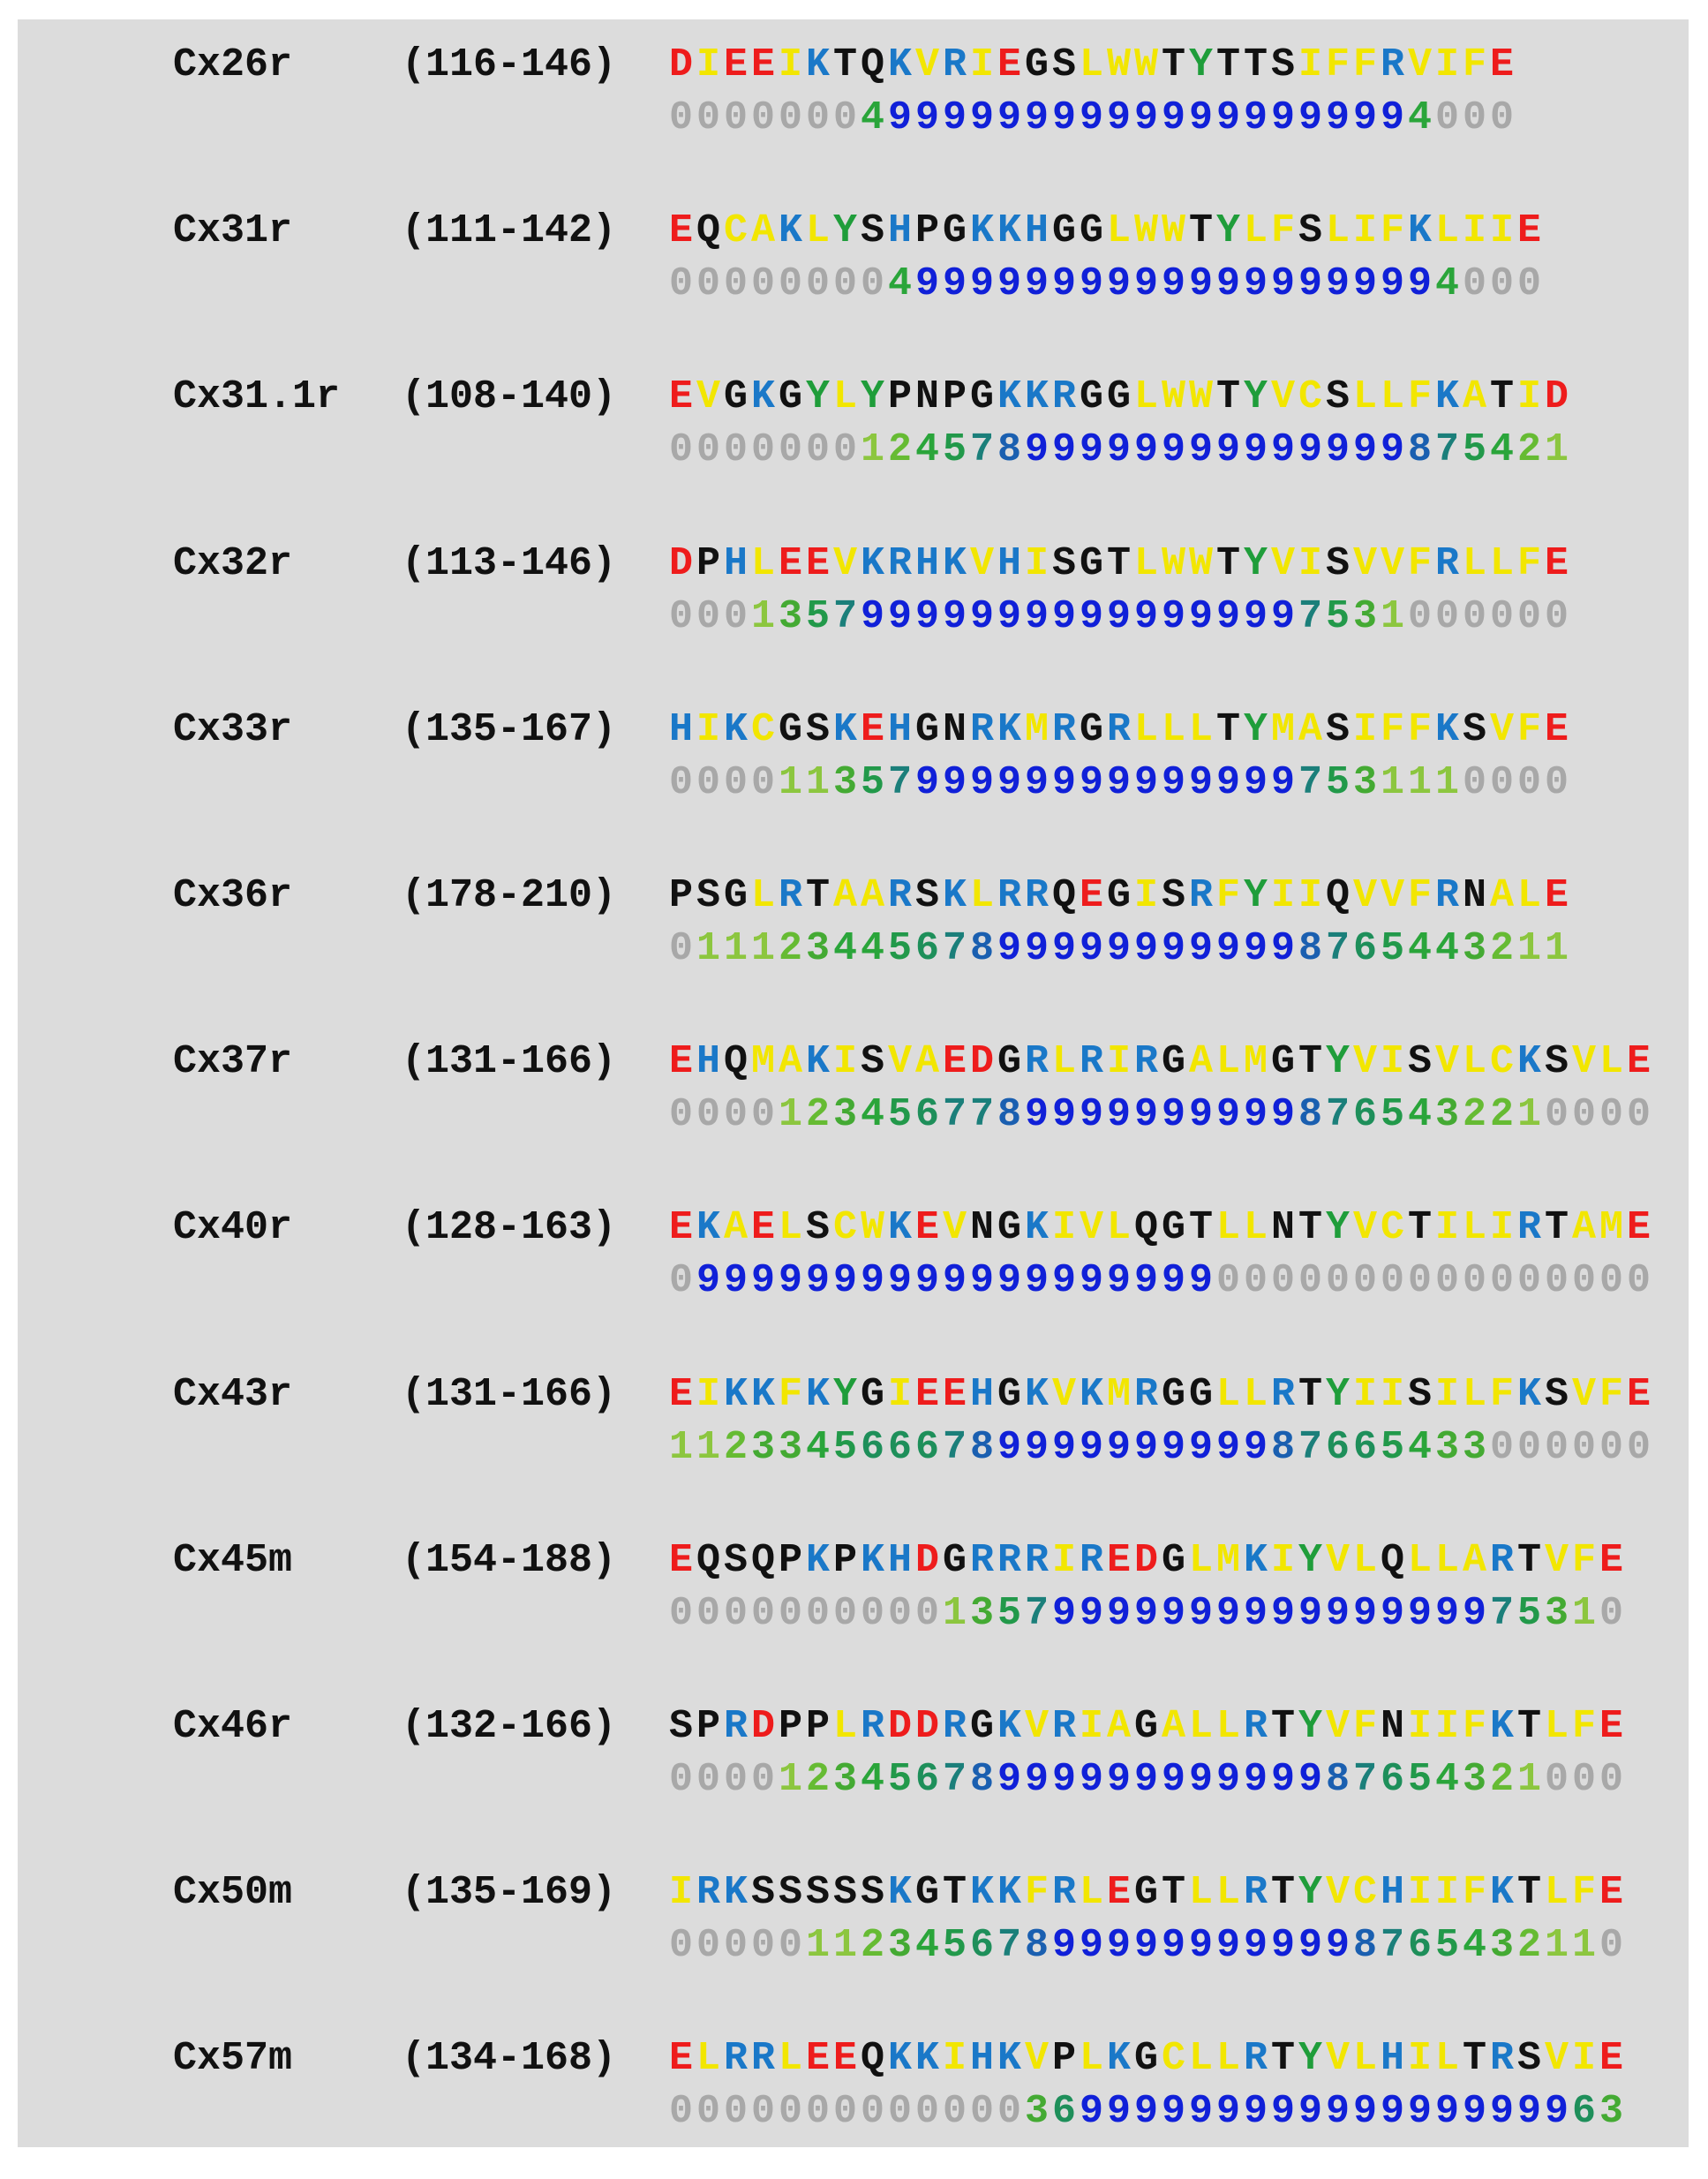 The image size is (1708, 2179). What do you see at coordinates (1159, 1394) in the screenshot?
I see `amino-acid-sequence: EIKKFKYGIEEHGKVKMRGGLLRTYIISILFKSVFE` at bounding box center [1159, 1394].